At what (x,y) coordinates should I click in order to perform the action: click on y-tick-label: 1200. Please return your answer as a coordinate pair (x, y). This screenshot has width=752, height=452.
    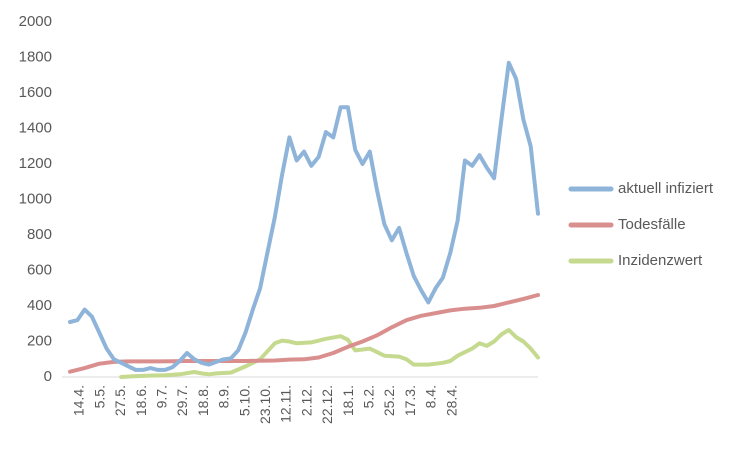
    Looking at the image, I should click on (35, 163).